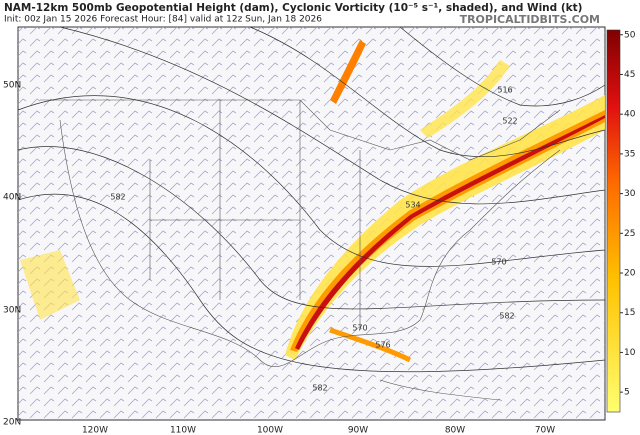  I want to click on colorbar-tick-label: 10, so click(630, 353).